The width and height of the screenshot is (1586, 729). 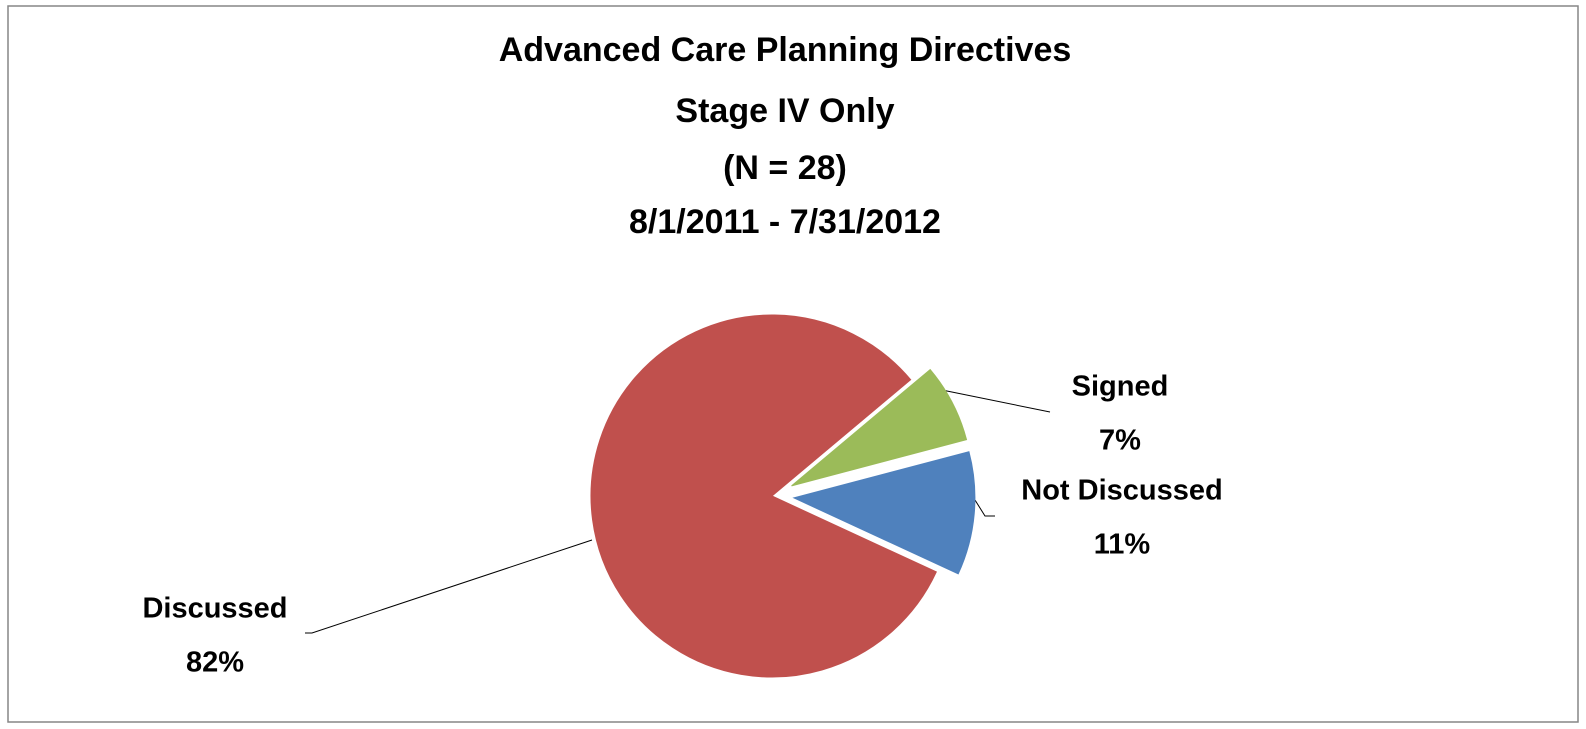 I want to click on chart-subtitle: 8/1/2011 - 7/31/2012, so click(x=785, y=222).